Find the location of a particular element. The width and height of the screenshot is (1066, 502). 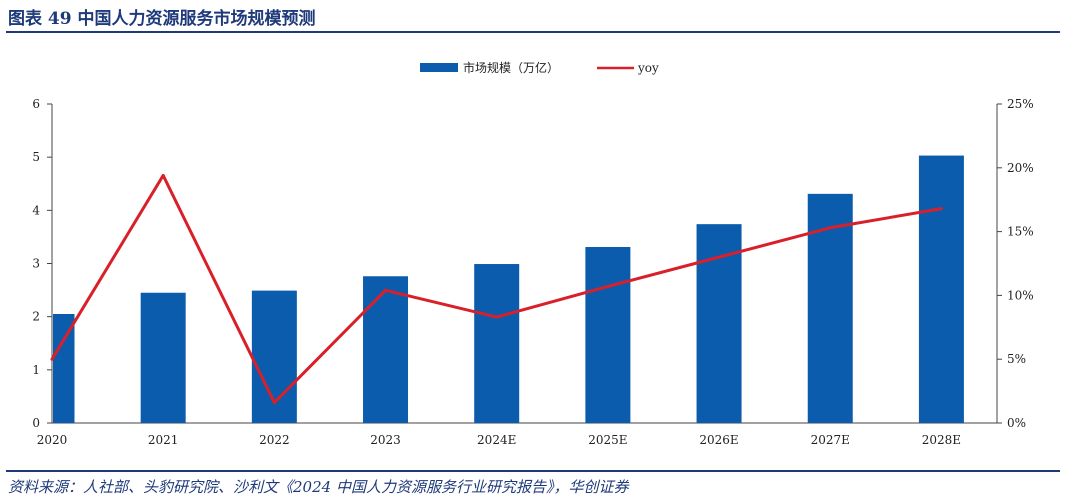

left-tick-label: 2 is located at coordinates (36, 317).